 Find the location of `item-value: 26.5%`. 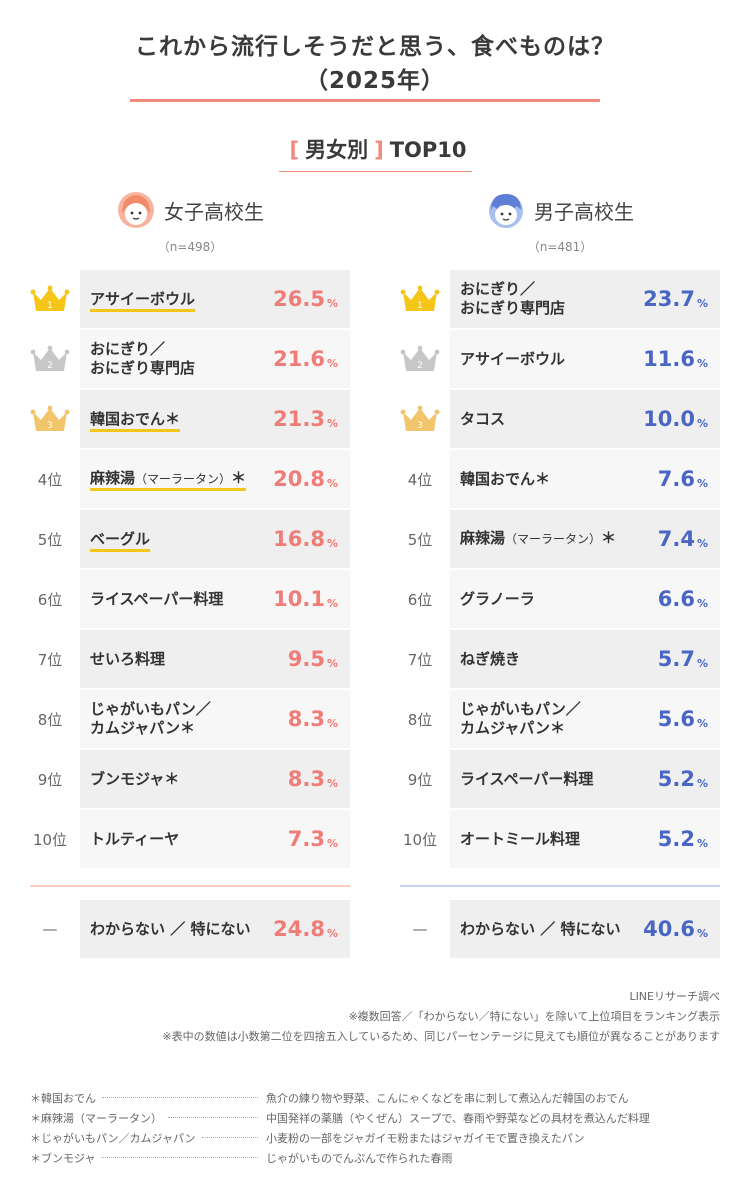

item-value: 26.5% is located at coordinates (305, 299).